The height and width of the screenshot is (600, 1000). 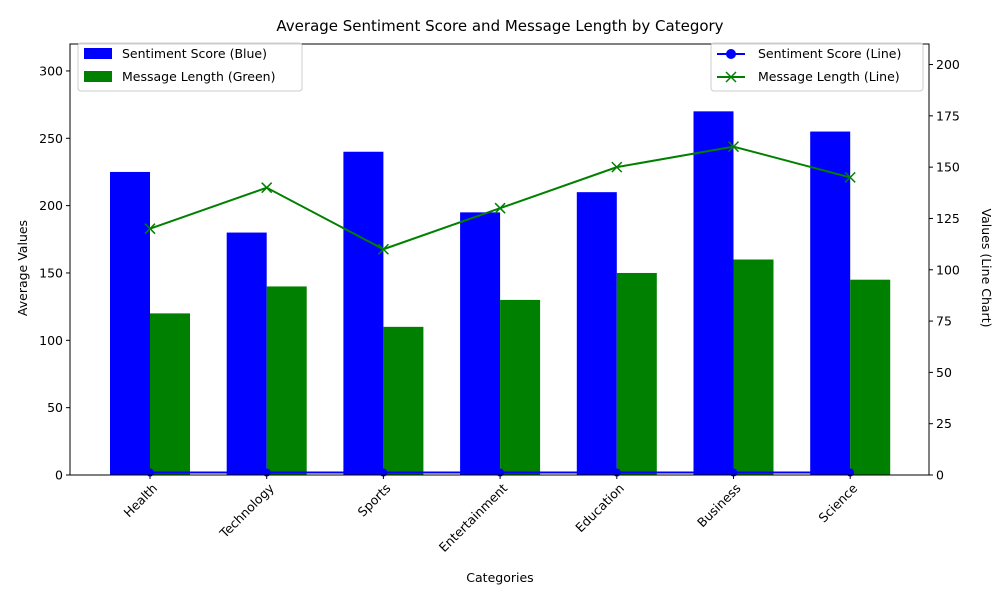 What do you see at coordinates (719, 506) in the screenshot?
I see `x-tick-label-5: Business` at bounding box center [719, 506].